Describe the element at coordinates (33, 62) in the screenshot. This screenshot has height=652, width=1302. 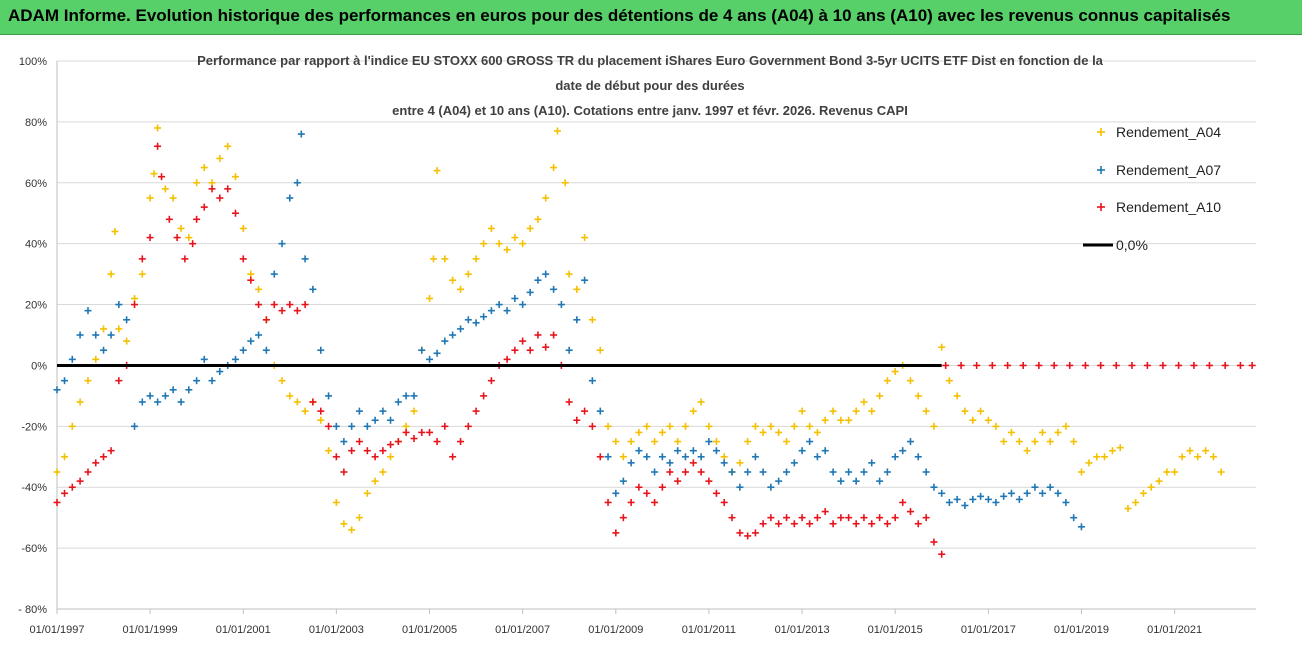
I see `y-tick-label: 100%` at that location.